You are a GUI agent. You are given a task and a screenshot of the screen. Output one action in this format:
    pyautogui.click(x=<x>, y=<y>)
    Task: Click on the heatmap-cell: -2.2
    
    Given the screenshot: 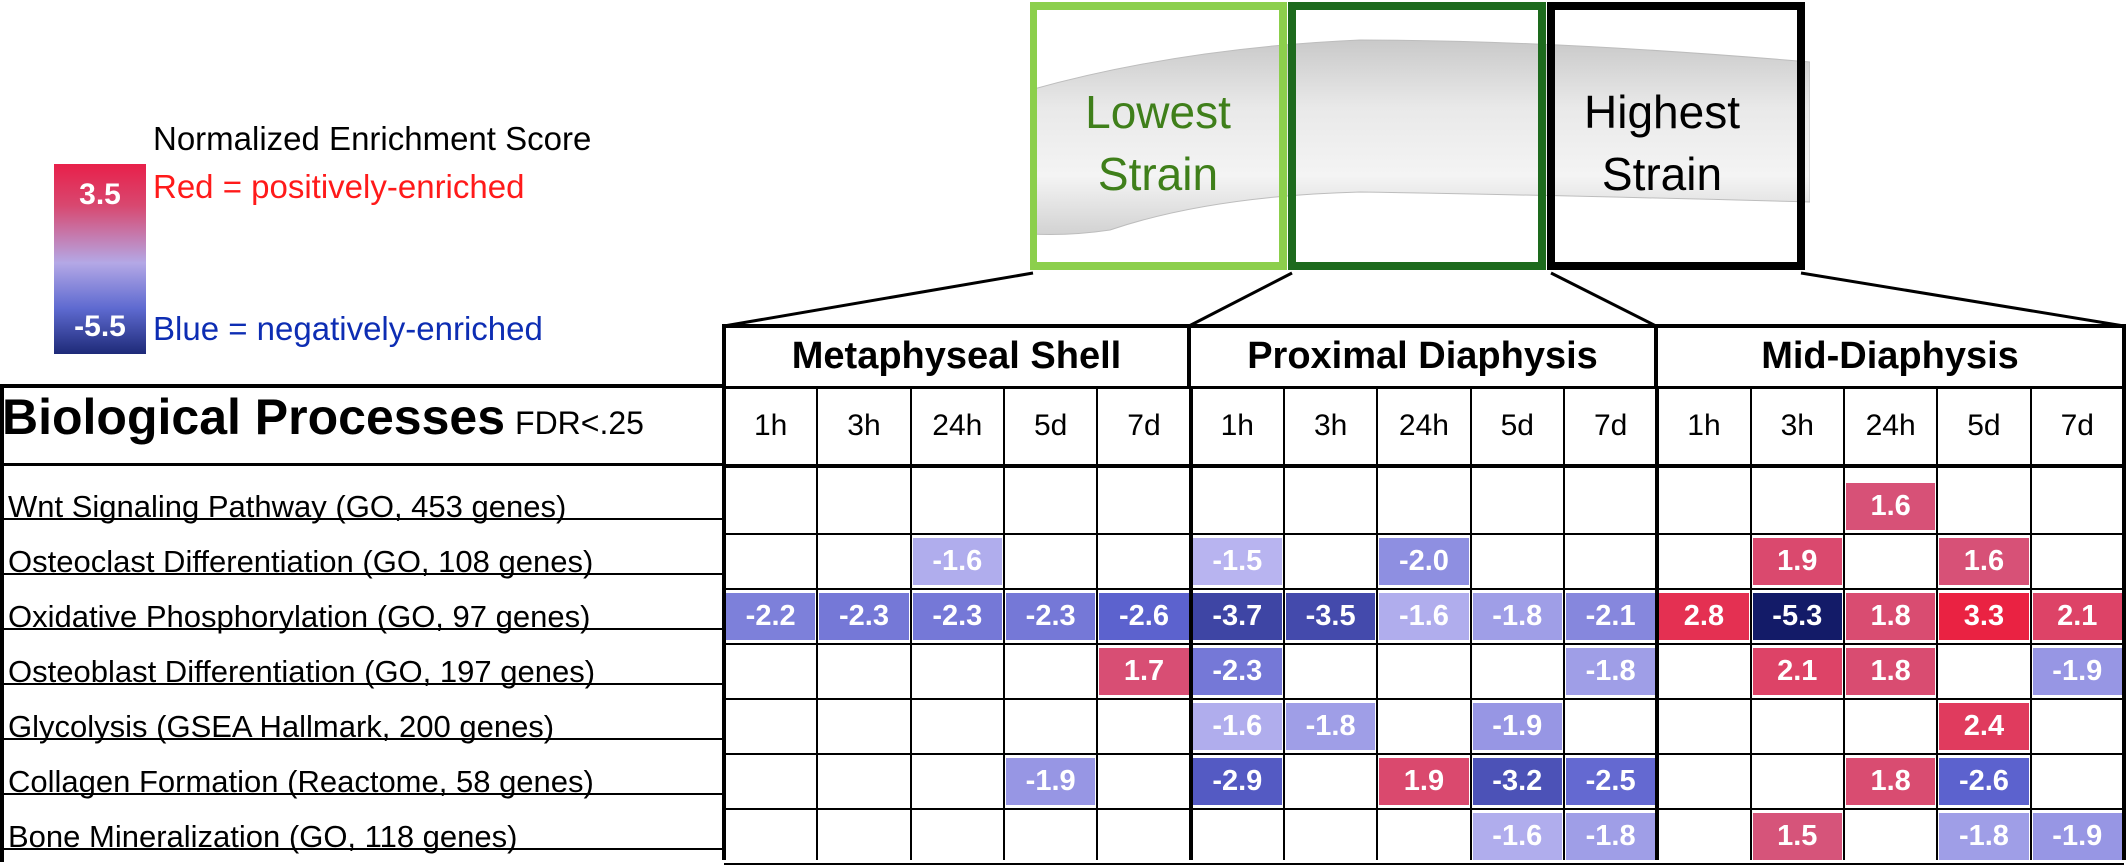 What is the action you would take?
    pyautogui.click(x=771, y=616)
    